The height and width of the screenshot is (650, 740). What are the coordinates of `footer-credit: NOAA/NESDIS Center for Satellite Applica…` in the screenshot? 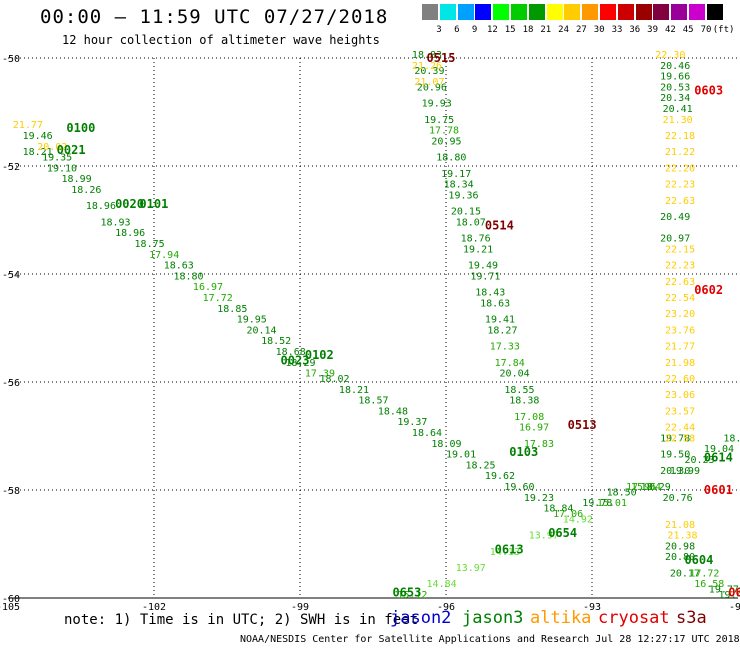 It's located at (490, 639).